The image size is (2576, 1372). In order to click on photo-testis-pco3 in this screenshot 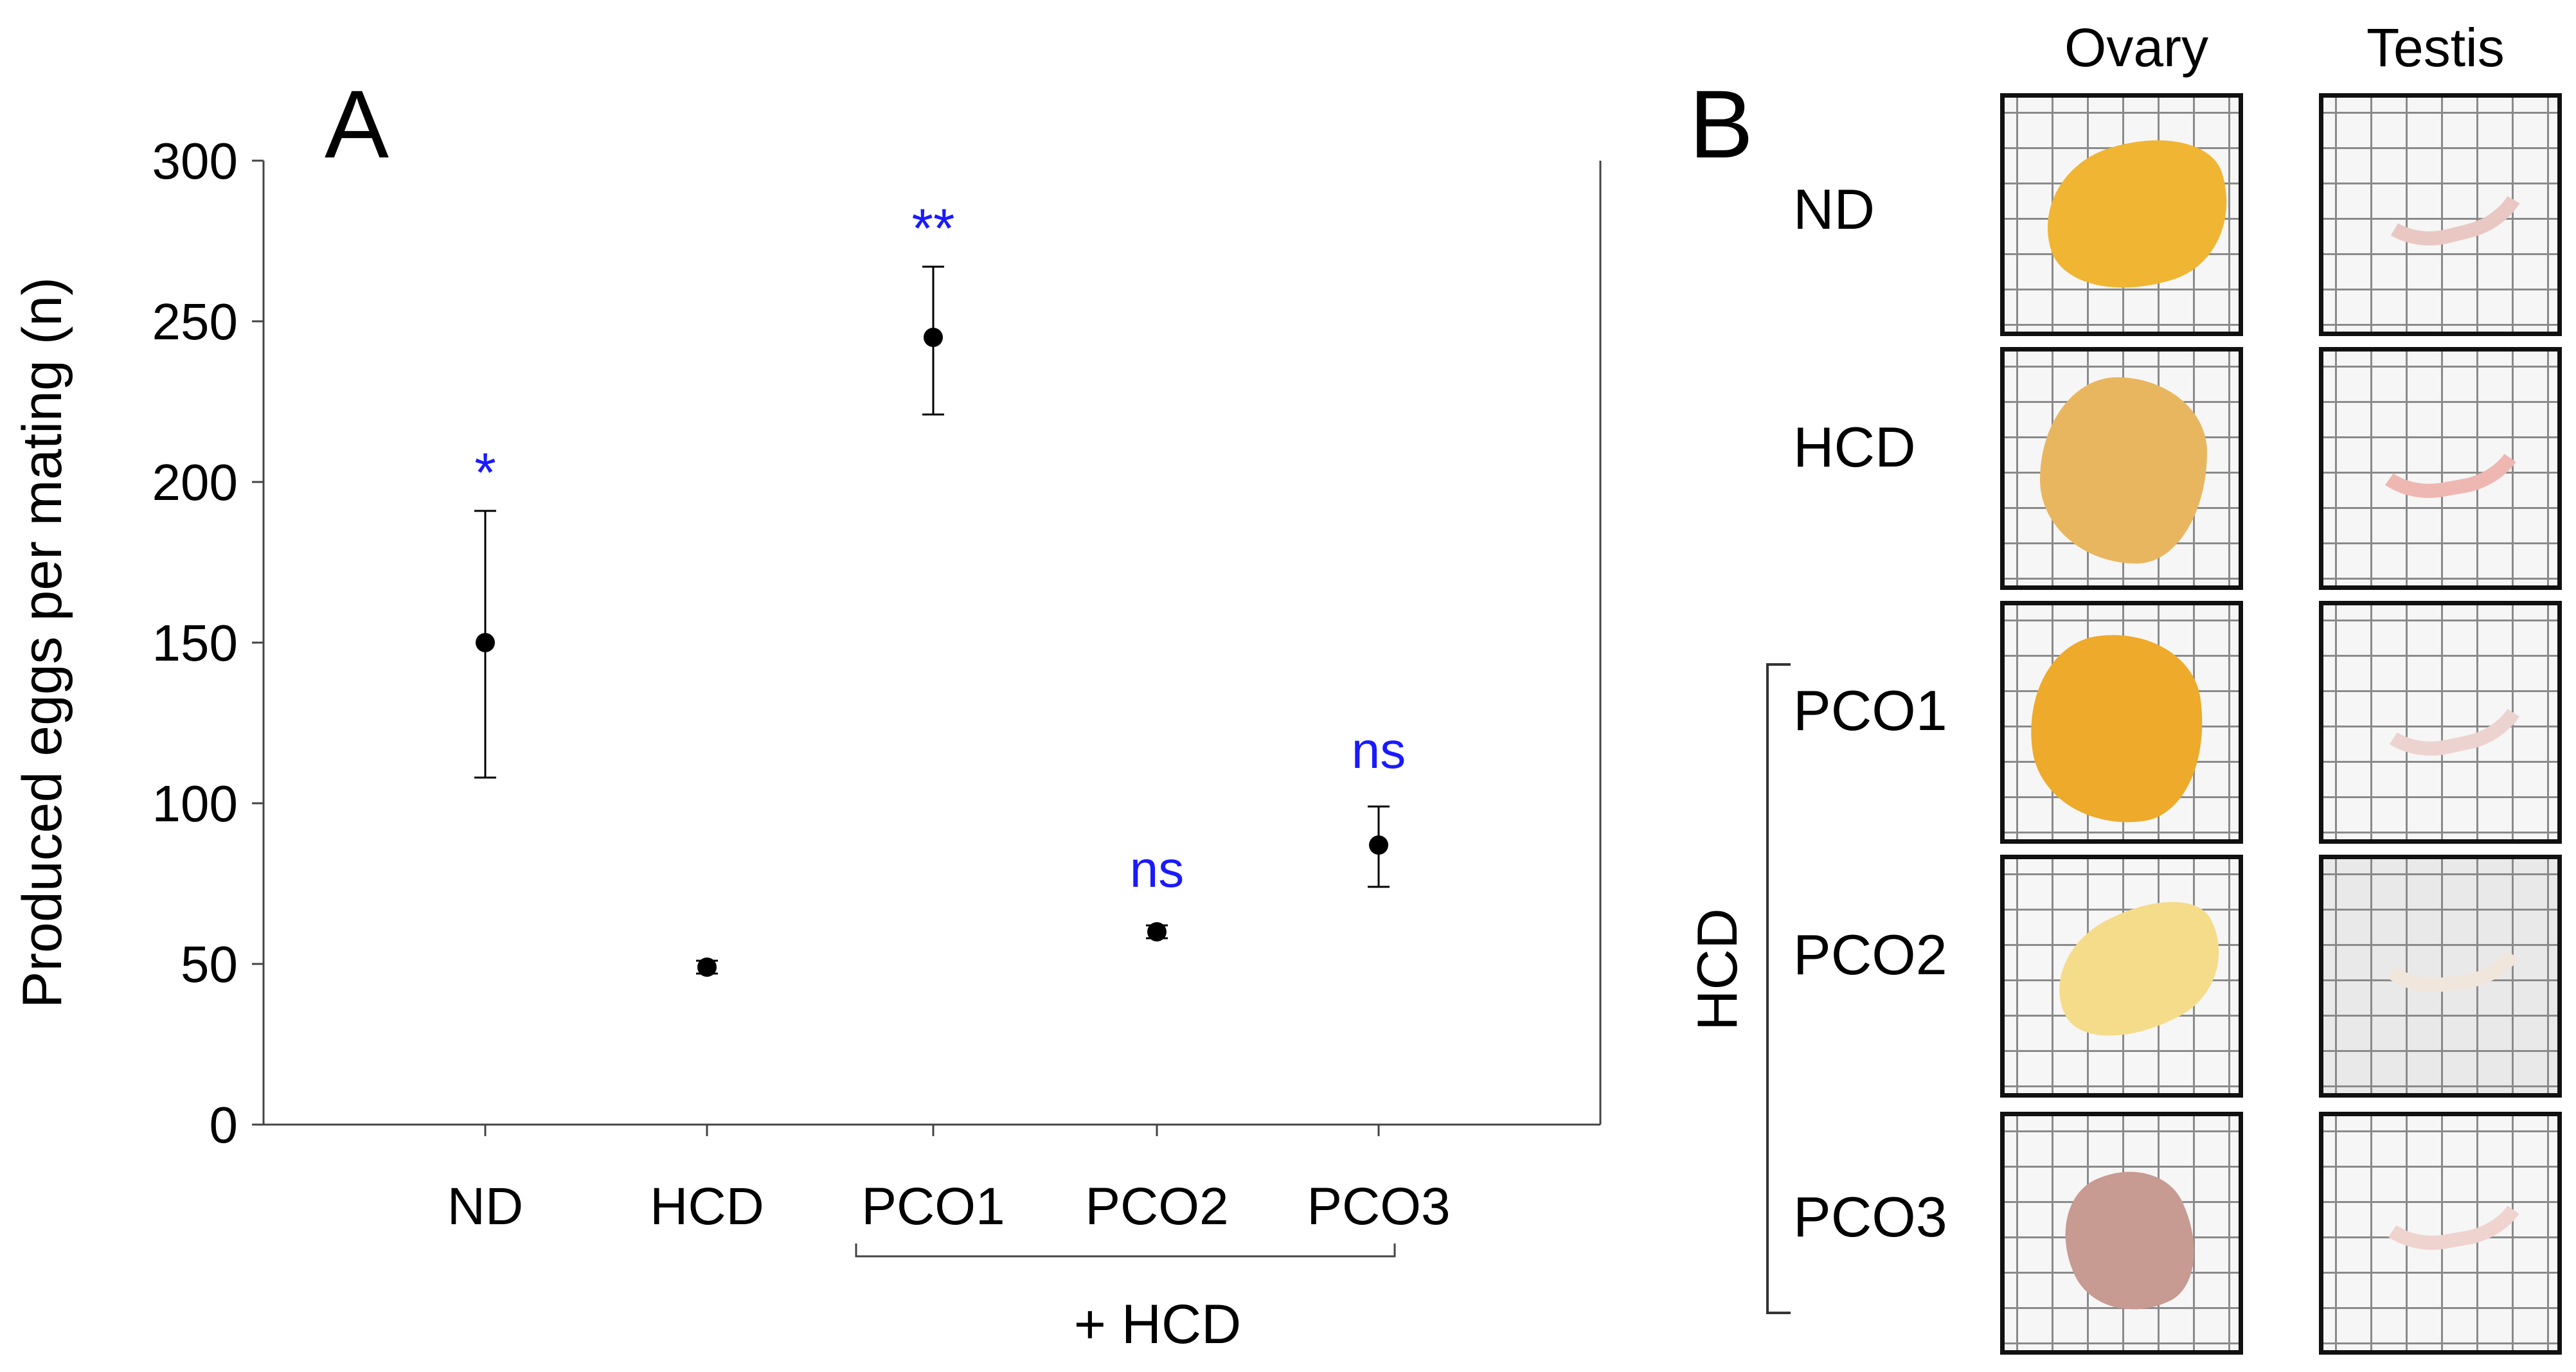, I will do `click(2440, 1233)`.